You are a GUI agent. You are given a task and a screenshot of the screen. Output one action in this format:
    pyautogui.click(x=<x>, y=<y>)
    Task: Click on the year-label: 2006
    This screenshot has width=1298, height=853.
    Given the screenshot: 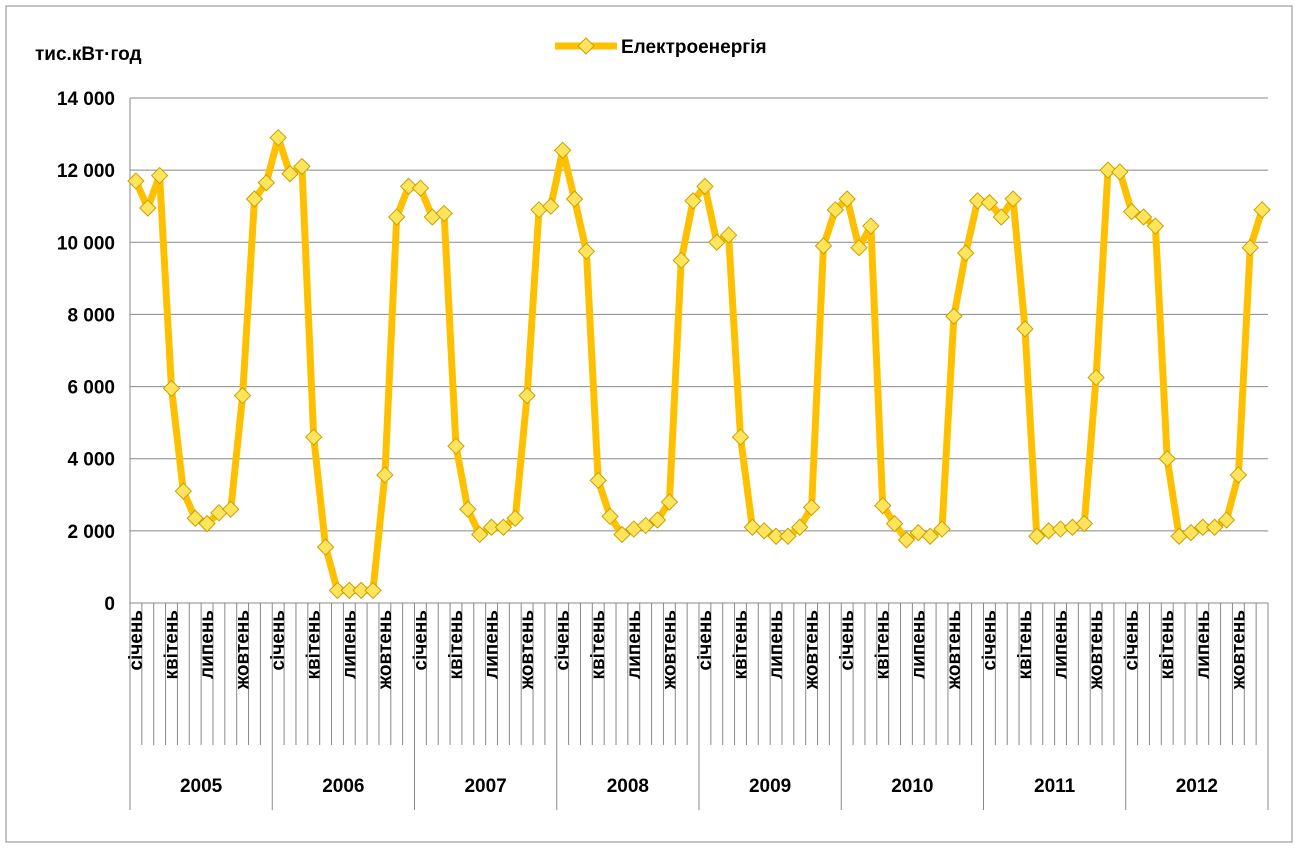 What is the action you would take?
    pyautogui.click(x=343, y=786)
    